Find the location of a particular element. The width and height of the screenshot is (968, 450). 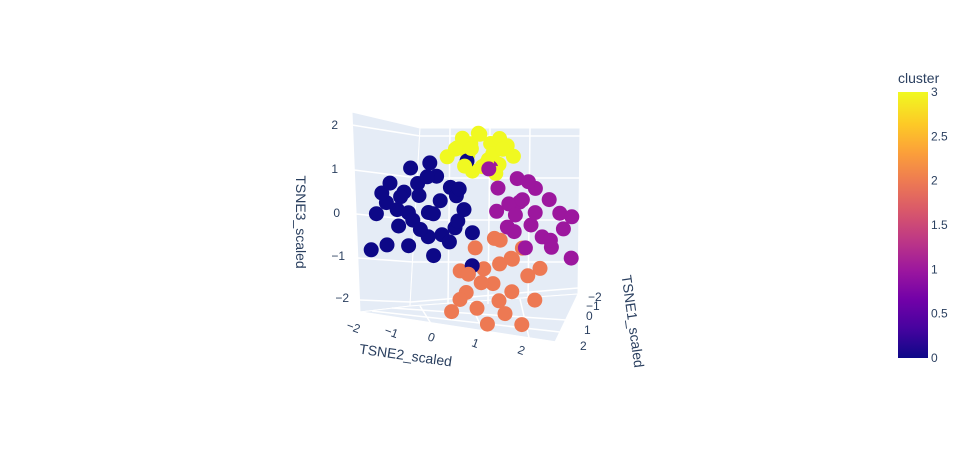

y-tick-label: 2 is located at coordinates (521, 351).